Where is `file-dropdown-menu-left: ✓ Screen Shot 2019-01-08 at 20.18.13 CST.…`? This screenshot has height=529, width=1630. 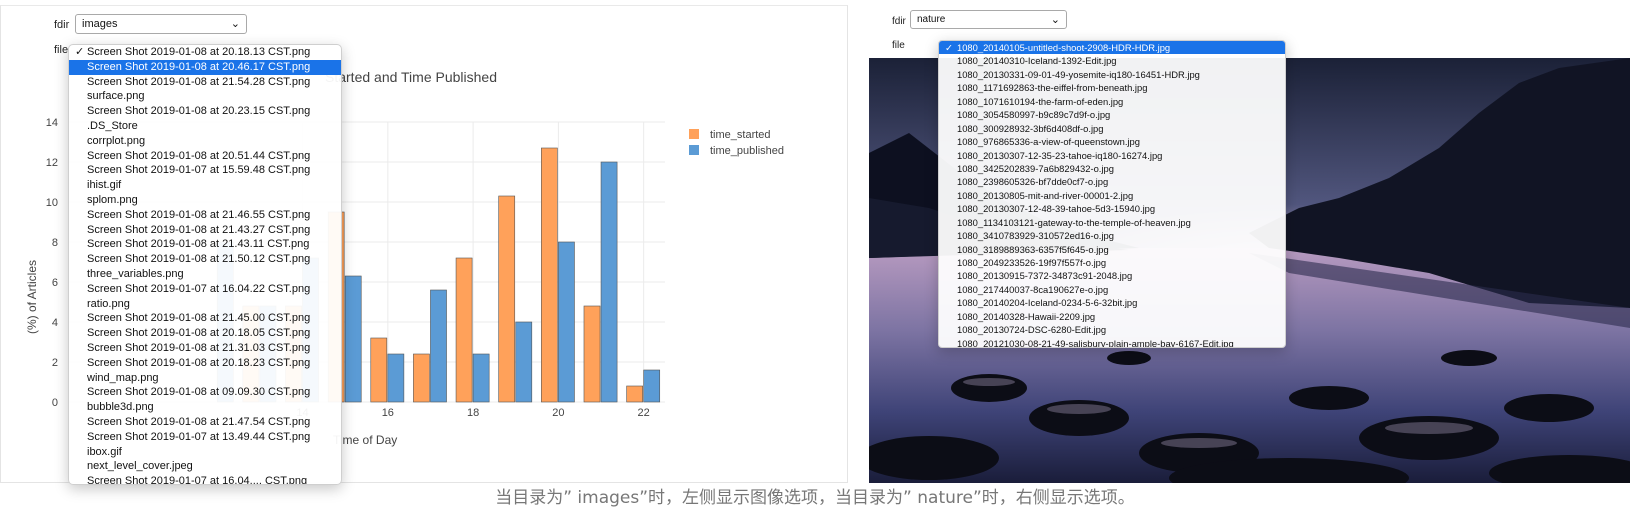
file-dropdown-menu-left: ✓ Screen Shot 2019-01-08 at 20.18.13 CST.… is located at coordinates (205, 264).